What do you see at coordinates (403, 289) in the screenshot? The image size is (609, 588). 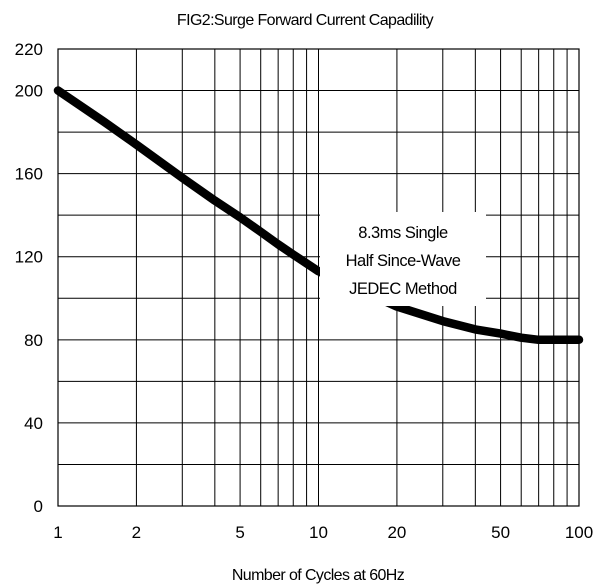 I see `annotation-line-3: JEDEC Method` at bounding box center [403, 289].